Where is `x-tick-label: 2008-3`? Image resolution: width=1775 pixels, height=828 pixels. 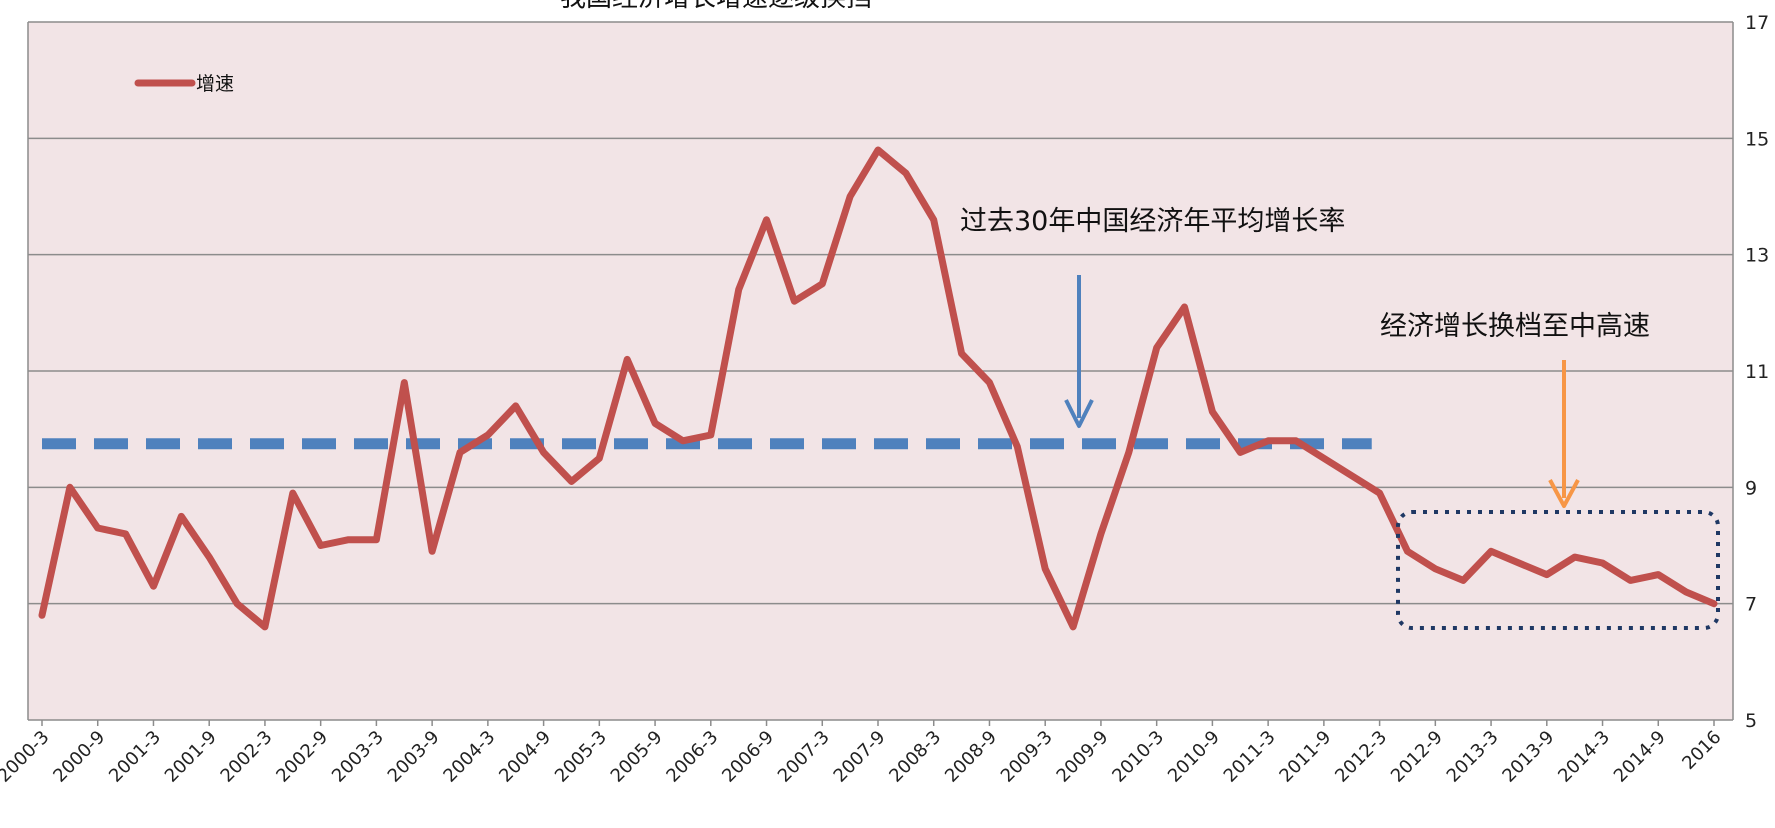 x-tick-label: 2008-3 is located at coordinates (915, 757).